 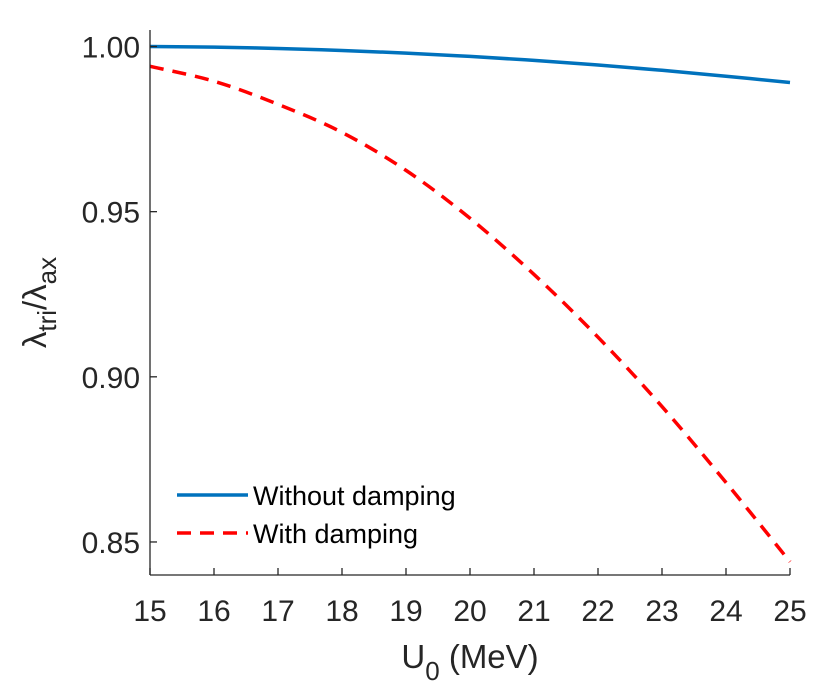 I want to click on y-axis-title-num-sub: tri, so click(x=47, y=321).